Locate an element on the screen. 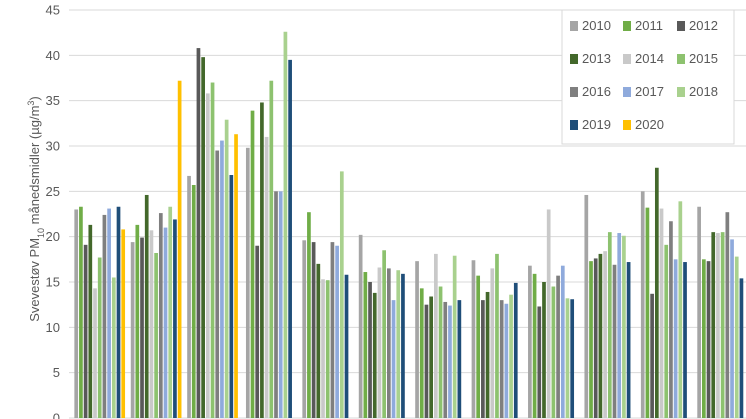  y-axis-label-suffix: ) is located at coordinates (34, 98).